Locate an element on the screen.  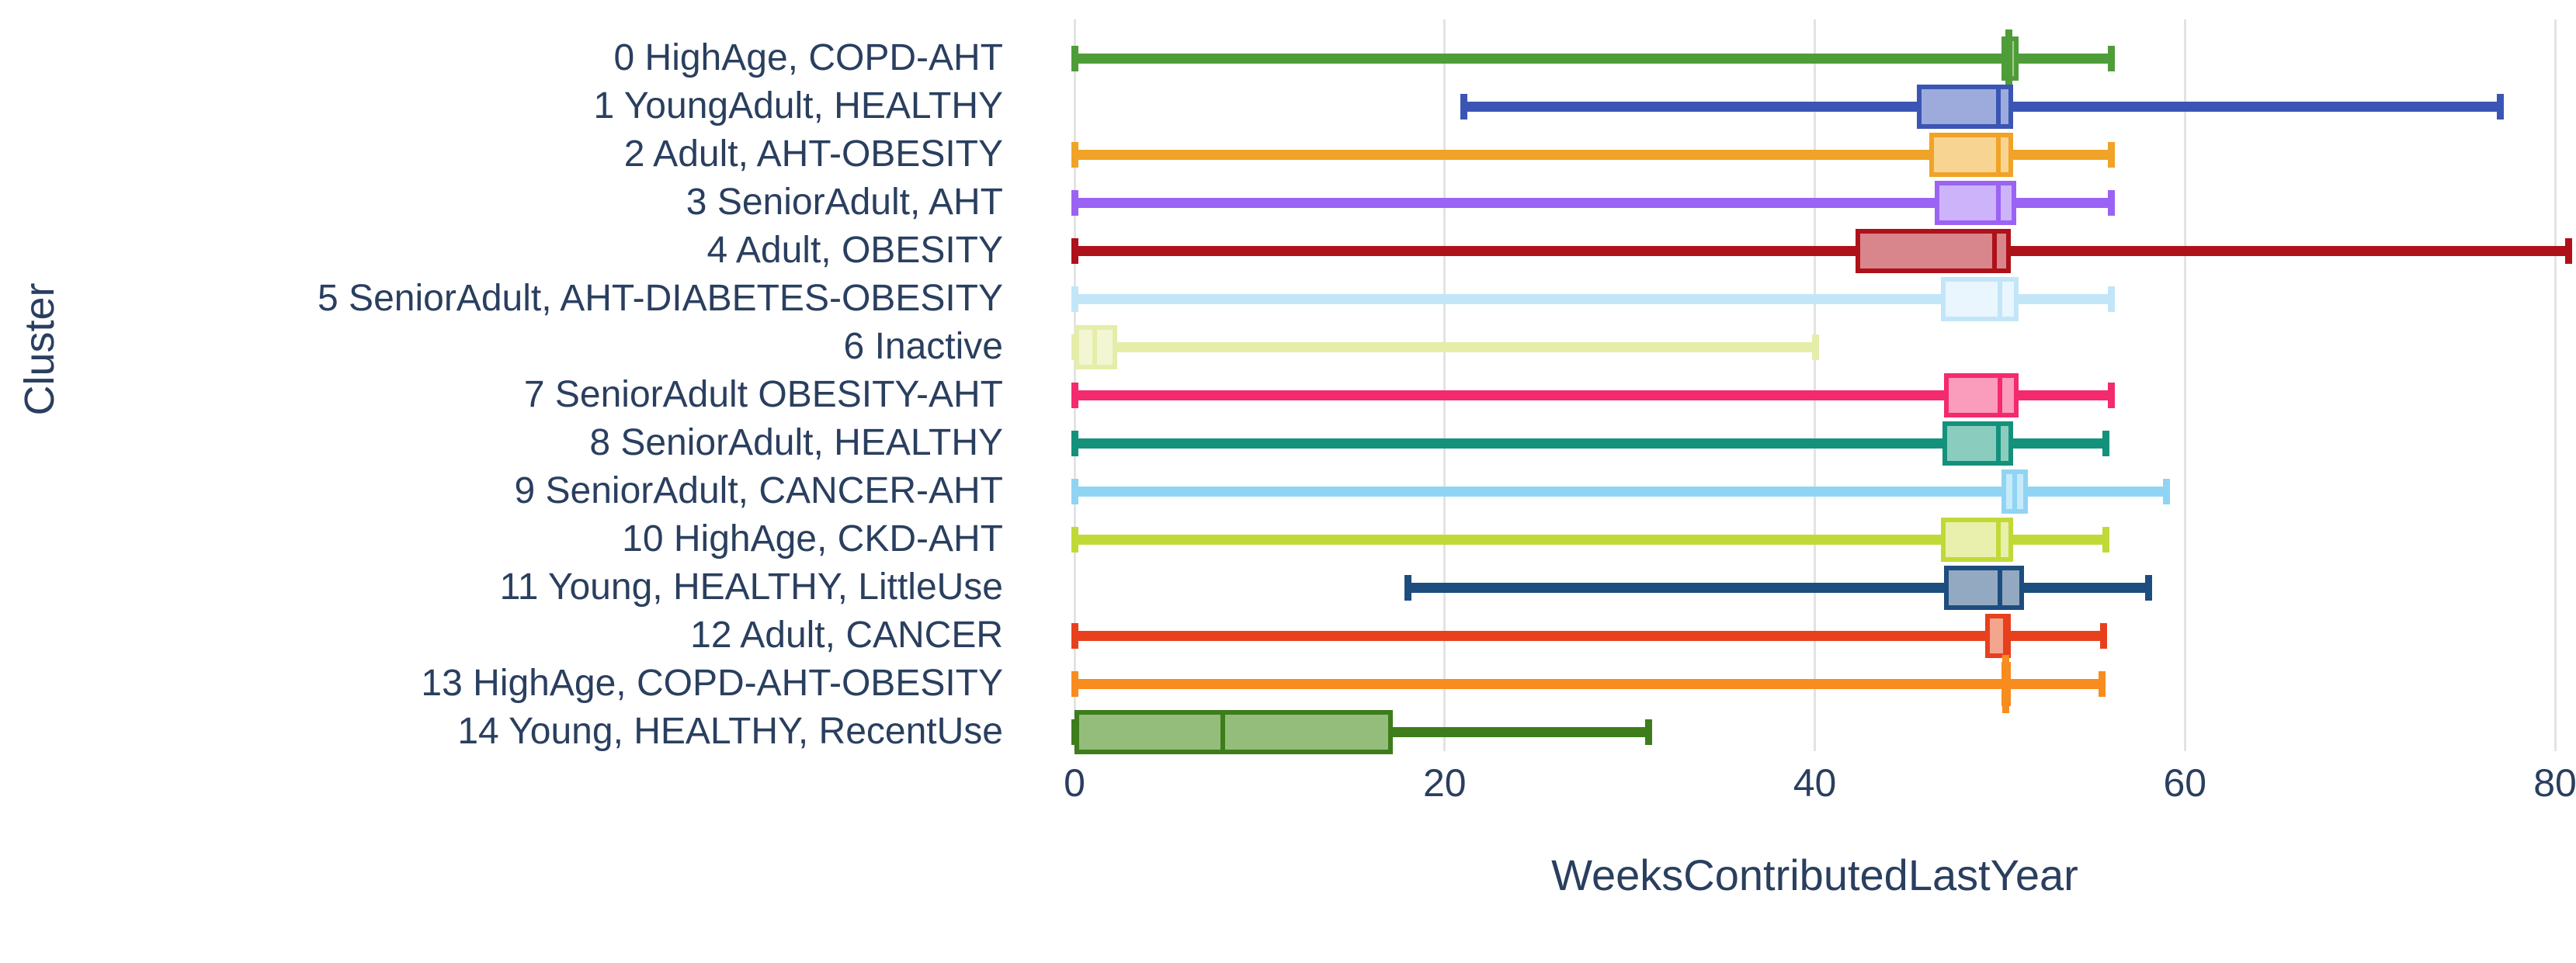
category-label: 0 HighAge, COPD-AHT is located at coordinates (808, 57).